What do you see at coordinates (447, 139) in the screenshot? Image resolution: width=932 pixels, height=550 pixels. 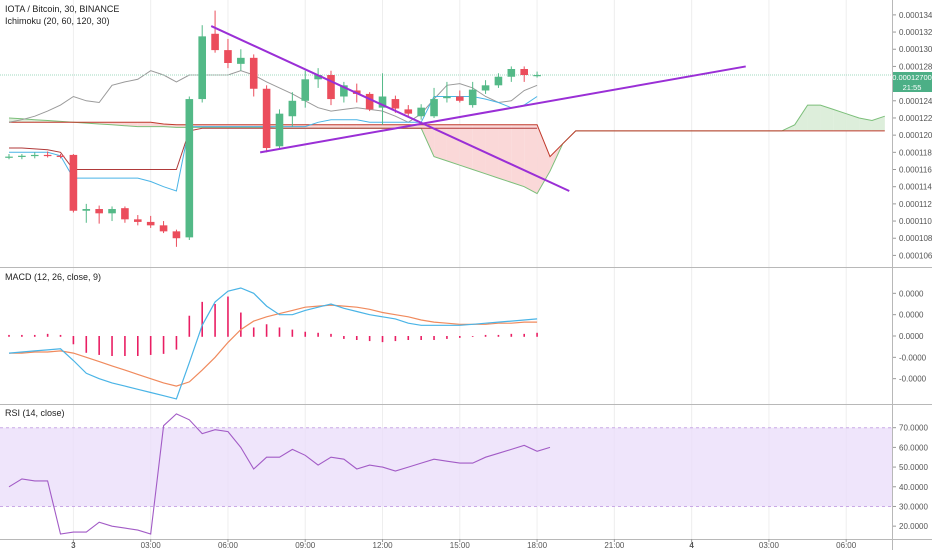 I see `leading-span-b` at bounding box center [447, 139].